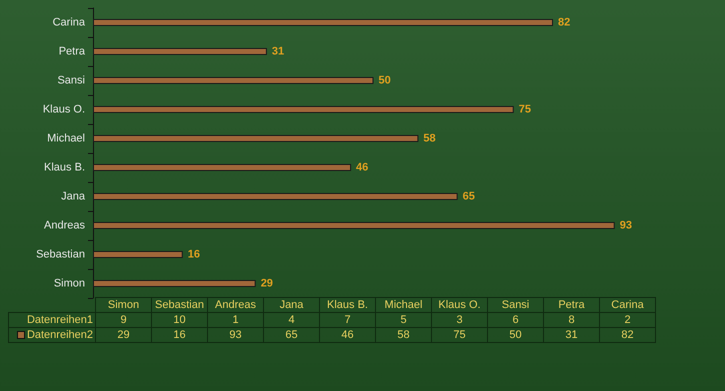 The height and width of the screenshot is (391, 725). What do you see at coordinates (52, 320) in the screenshot?
I see `text: Datenreihen1` at bounding box center [52, 320].